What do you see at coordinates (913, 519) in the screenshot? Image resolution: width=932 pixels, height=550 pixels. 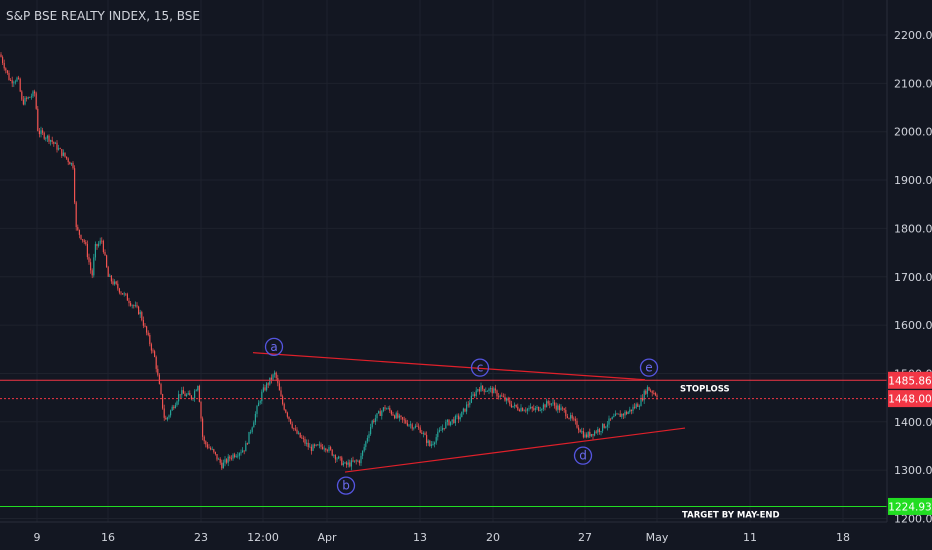 I see `price-tick-label: 1200.00` at bounding box center [913, 519].